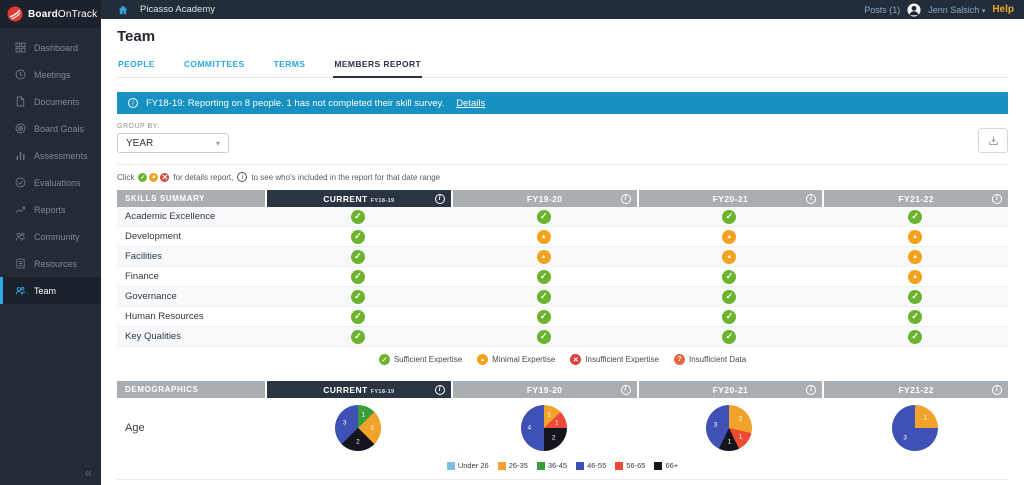 The height and width of the screenshot is (485, 1024). I want to click on pie-value: 2, so click(358, 442).